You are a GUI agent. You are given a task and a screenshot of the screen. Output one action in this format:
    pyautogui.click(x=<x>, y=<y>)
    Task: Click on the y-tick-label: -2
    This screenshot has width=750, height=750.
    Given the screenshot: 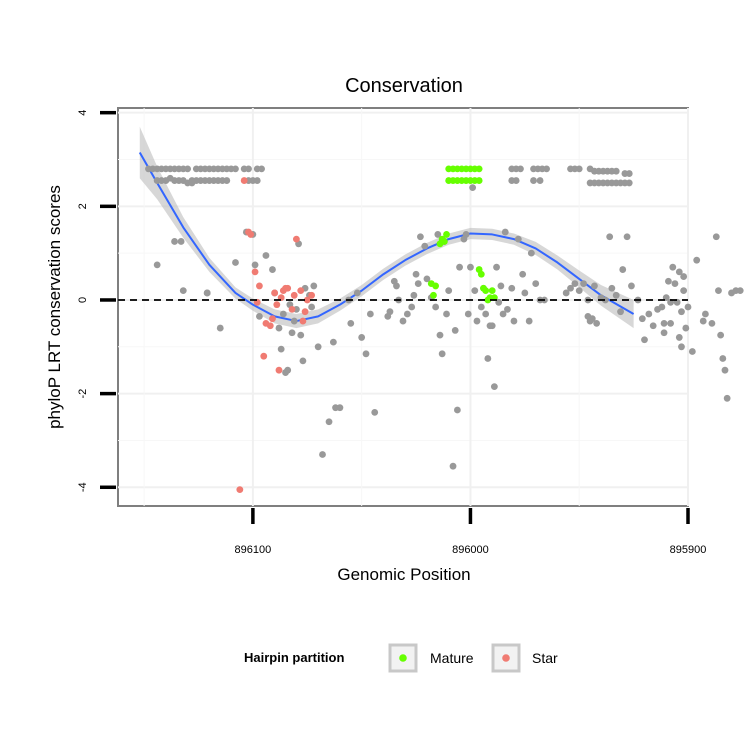 What is the action you would take?
    pyautogui.click(x=83, y=394)
    